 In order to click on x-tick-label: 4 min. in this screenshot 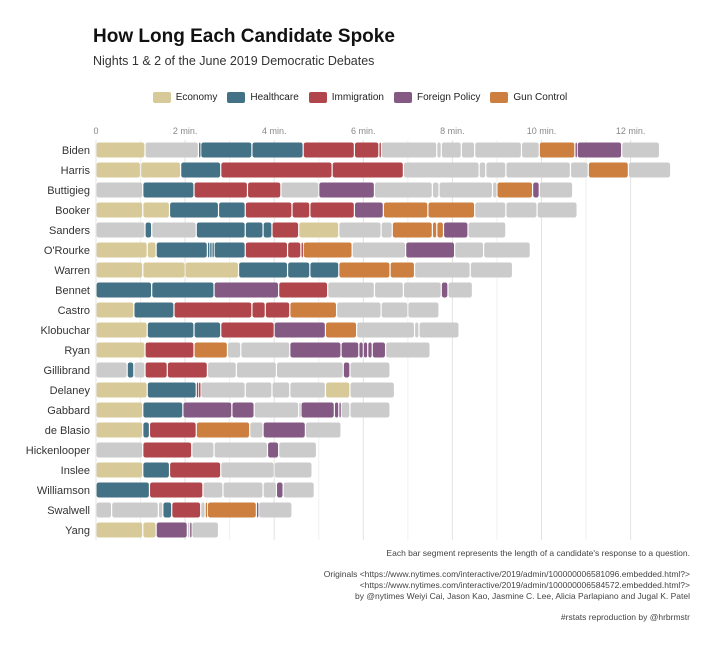, I will do `click(274, 131)`.